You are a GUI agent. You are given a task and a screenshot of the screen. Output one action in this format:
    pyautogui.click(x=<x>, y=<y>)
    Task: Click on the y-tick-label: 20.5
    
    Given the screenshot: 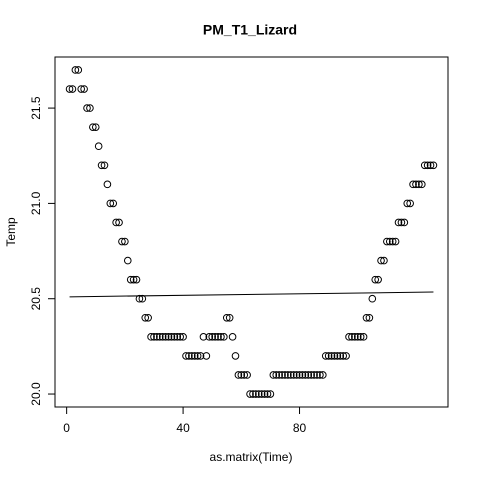 What is the action you would take?
    pyautogui.click(x=36, y=299)
    